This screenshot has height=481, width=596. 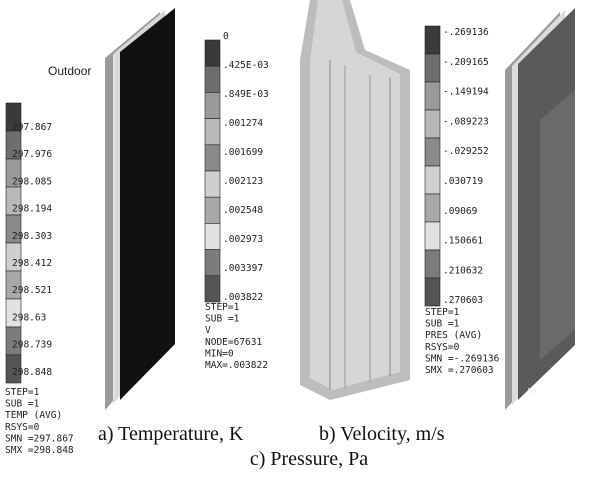 What do you see at coordinates (208, 330) in the screenshot?
I see `info-line: V` at bounding box center [208, 330].